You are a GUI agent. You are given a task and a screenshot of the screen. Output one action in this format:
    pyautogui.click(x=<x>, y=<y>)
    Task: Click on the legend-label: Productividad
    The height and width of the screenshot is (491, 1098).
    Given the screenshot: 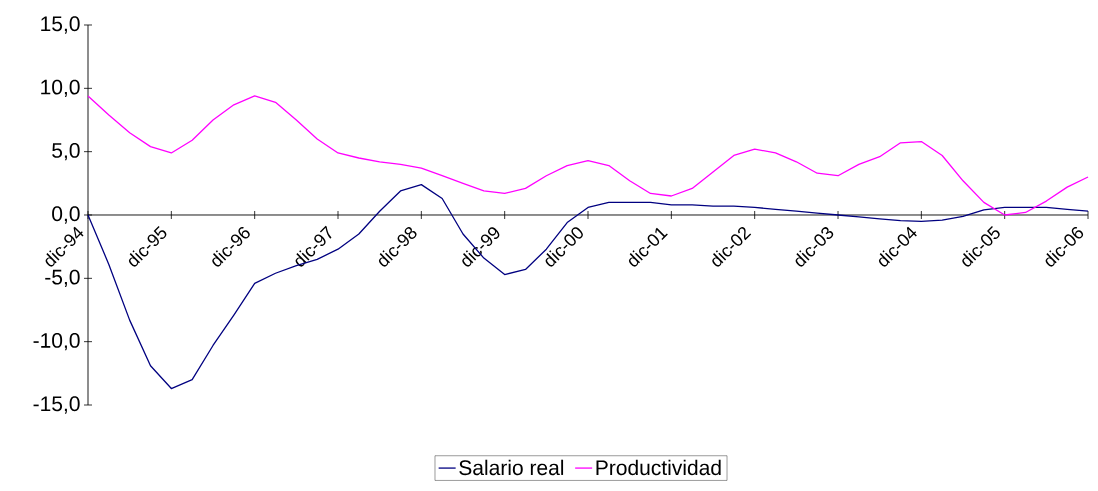 What is the action you would take?
    pyautogui.click(x=658, y=467)
    